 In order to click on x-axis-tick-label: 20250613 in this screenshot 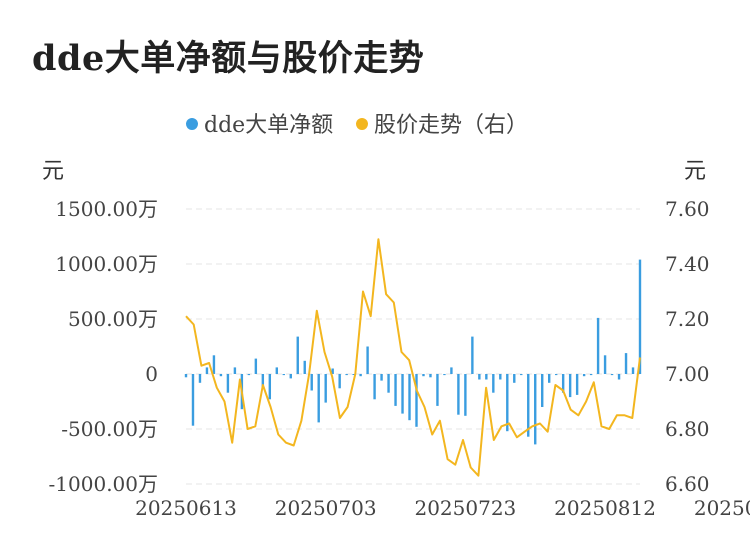, I will do `click(186, 508)`.